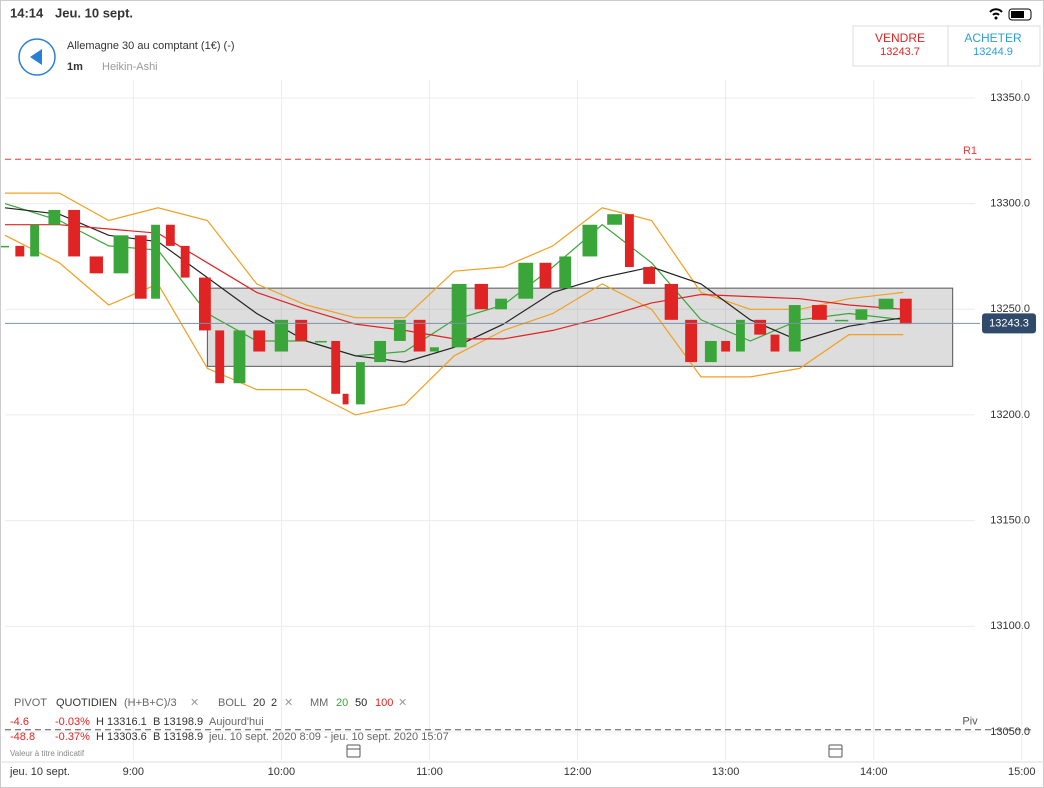  Describe the element at coordinates (232, 703) in the screenshot. I see `boll-label: BOLL` at that location.